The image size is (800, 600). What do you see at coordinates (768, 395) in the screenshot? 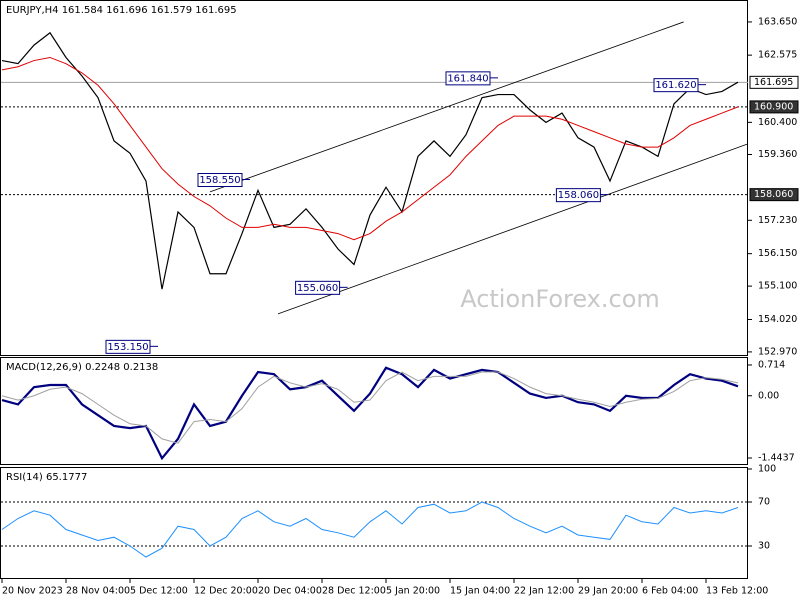
I see `y-tick-label: 0.00` at bounding box center [768, 395].